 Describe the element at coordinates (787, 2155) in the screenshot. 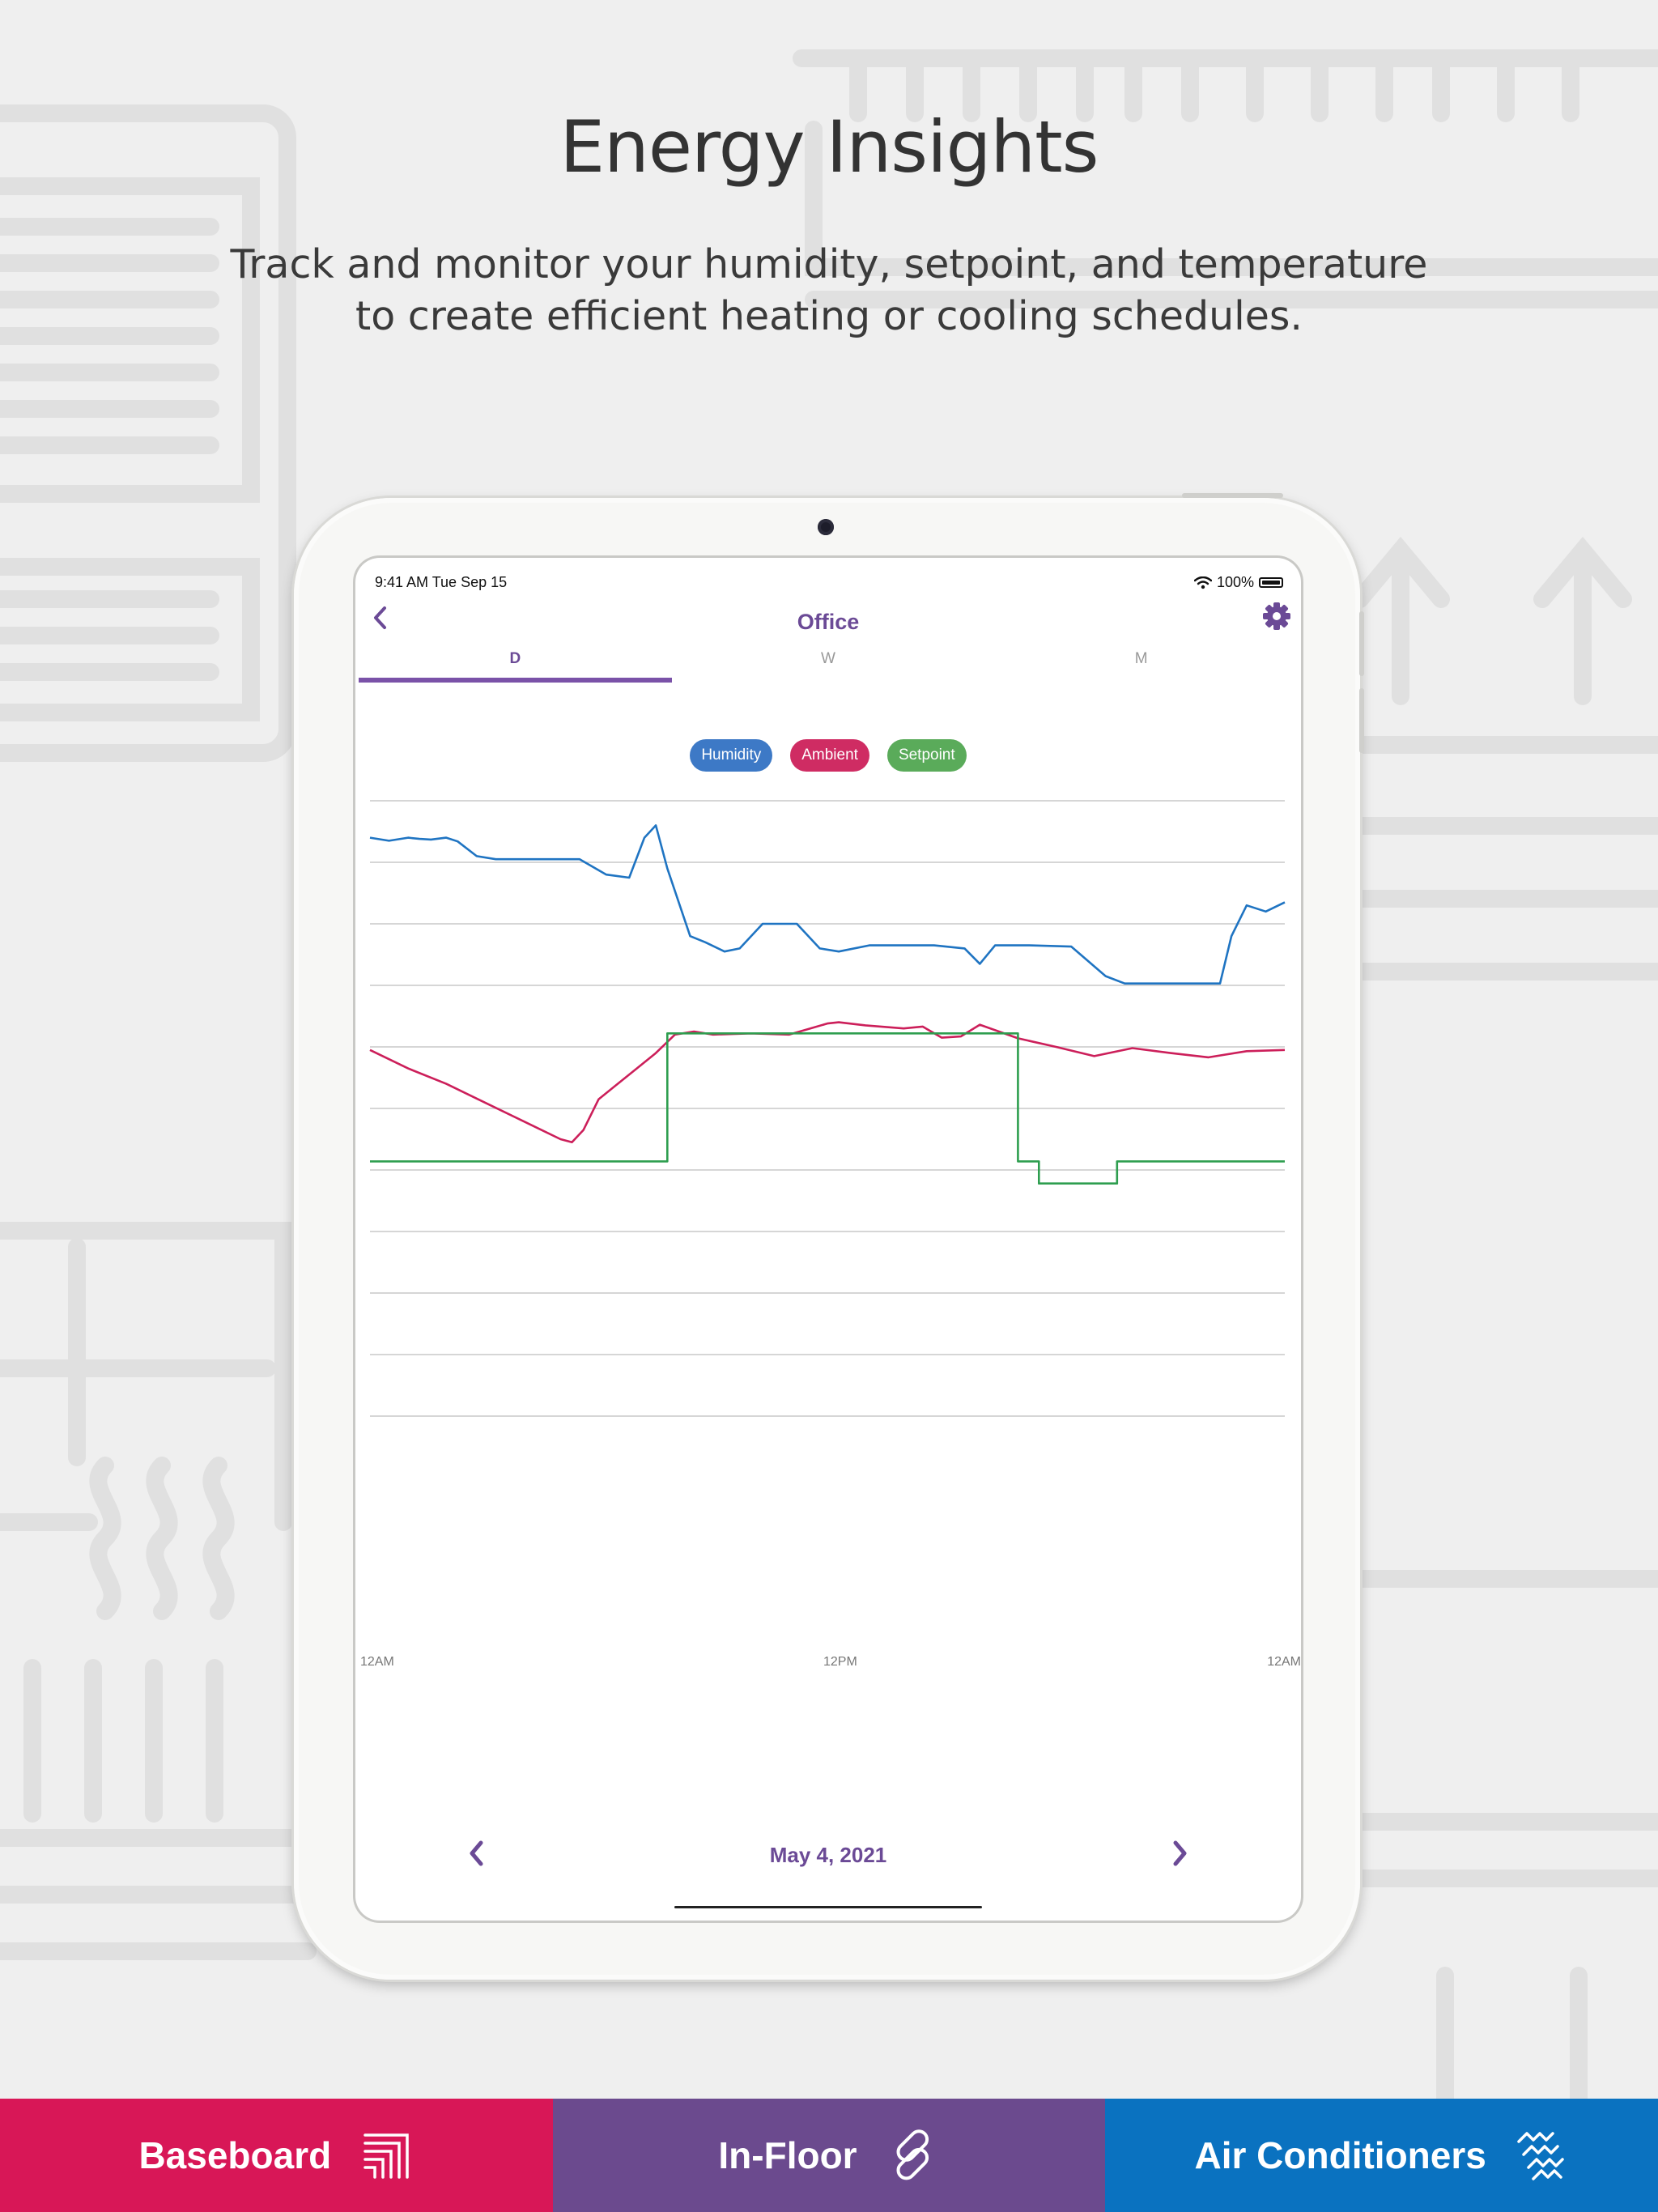

I see `category-label: In-Floor` at that location.